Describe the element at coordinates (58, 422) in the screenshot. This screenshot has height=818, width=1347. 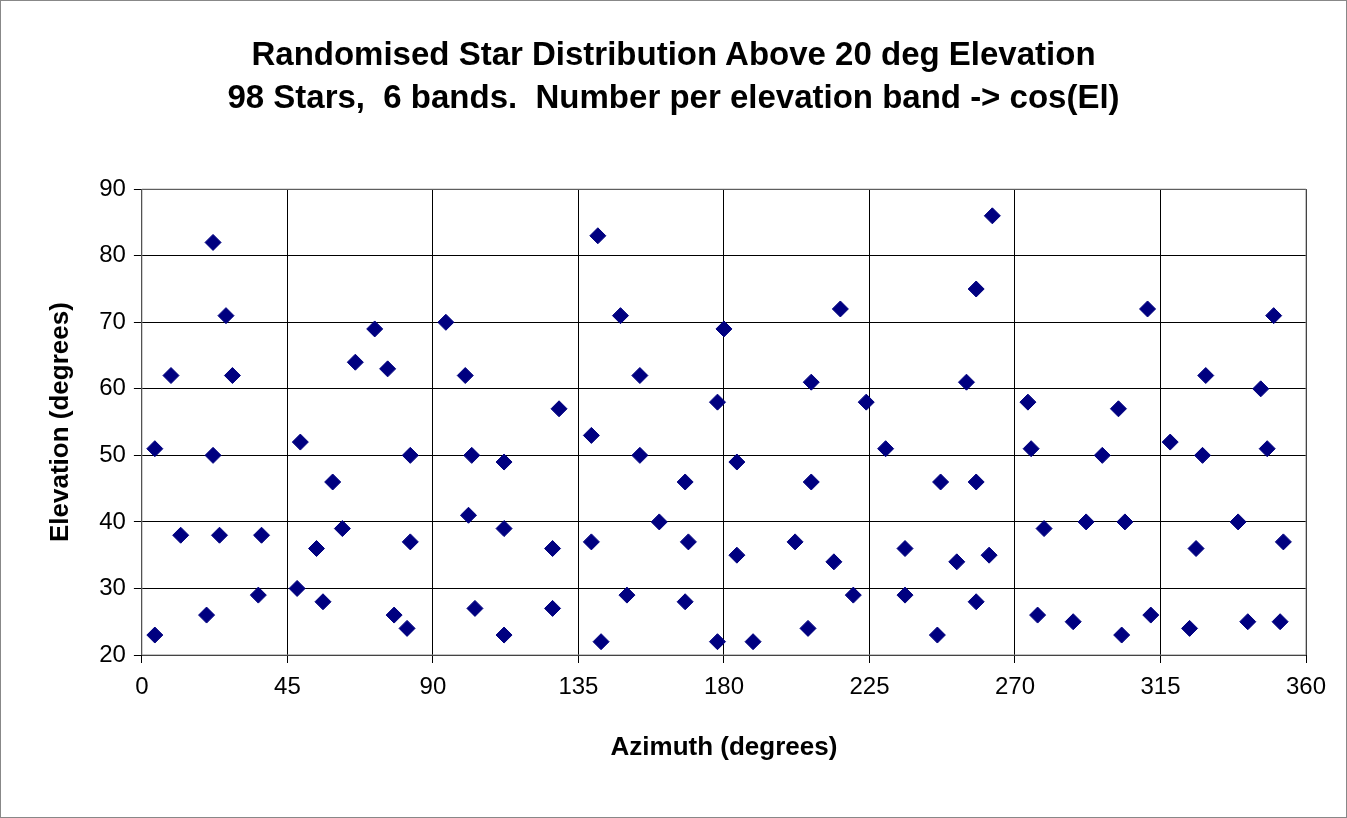
I see `y-axis-title: Elevation (degrees)` at that location.